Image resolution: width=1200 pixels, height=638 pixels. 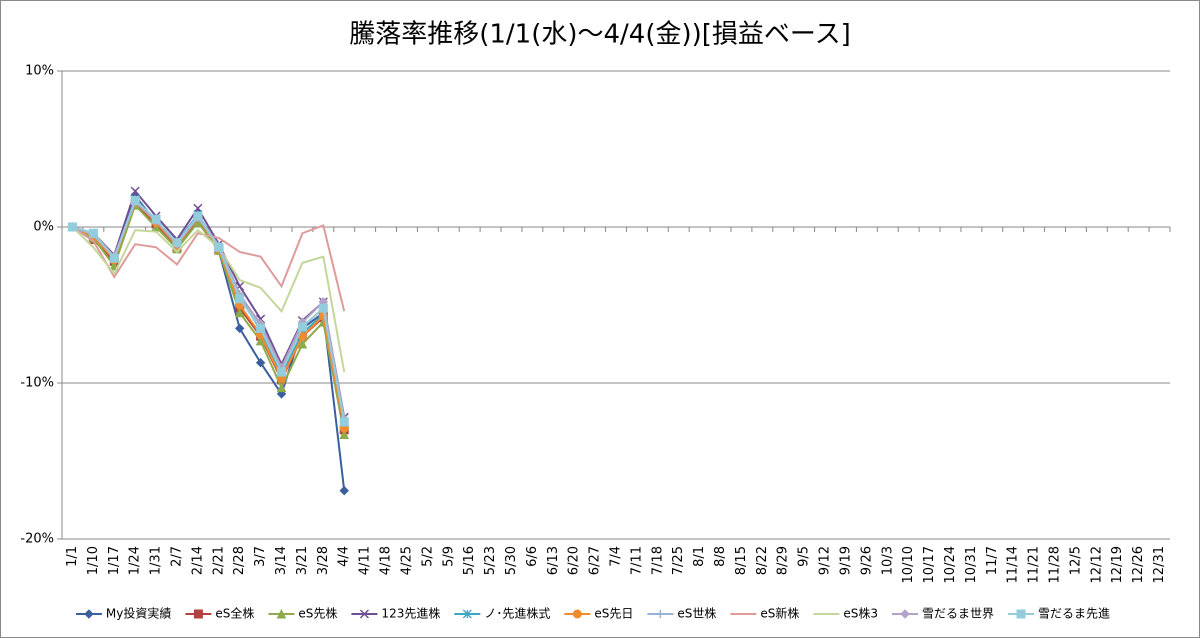 What do you see at coordinates (804, 556) in the screenshot?
I see `x-tick-label: 9/5` at bounding box center [804, 556].